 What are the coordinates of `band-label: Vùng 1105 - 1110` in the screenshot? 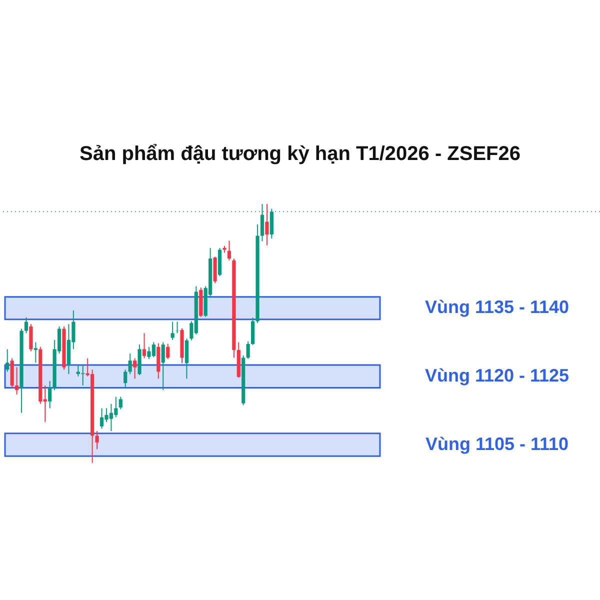 It's located at (497, 444).